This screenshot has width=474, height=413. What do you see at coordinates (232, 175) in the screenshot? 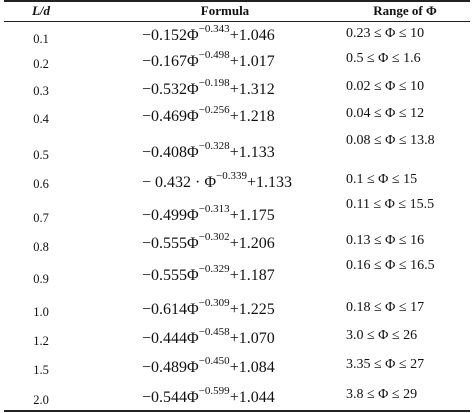
I see `formula-exponent: −0.339` at bounding box center [232, 175].